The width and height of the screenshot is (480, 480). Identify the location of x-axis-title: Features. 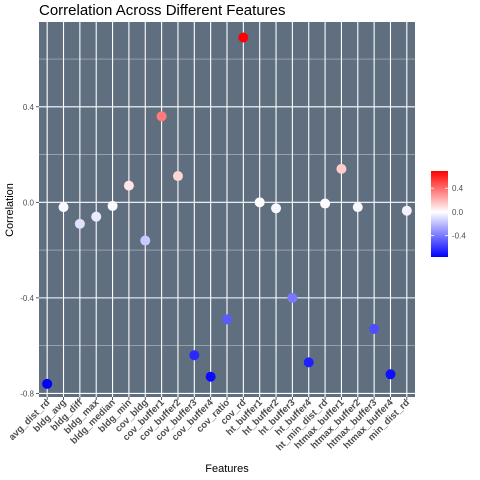
(227, 469).